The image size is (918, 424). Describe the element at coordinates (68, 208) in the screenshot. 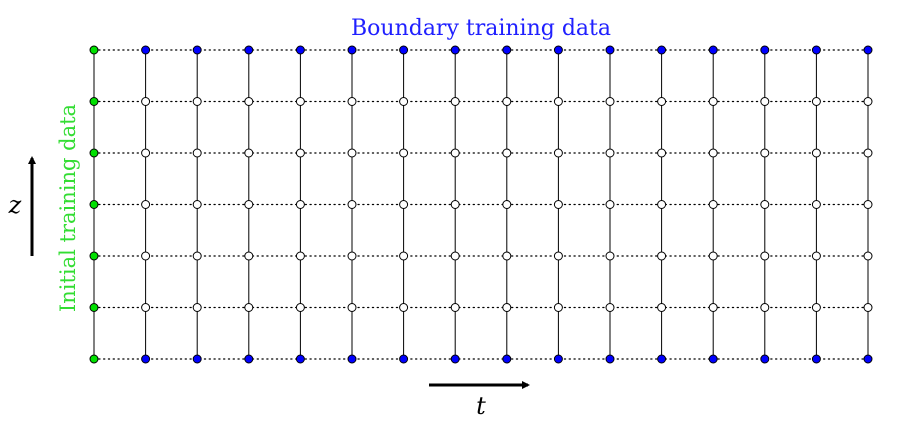

I see `initial-training-data-label: Initial training data` at that location.